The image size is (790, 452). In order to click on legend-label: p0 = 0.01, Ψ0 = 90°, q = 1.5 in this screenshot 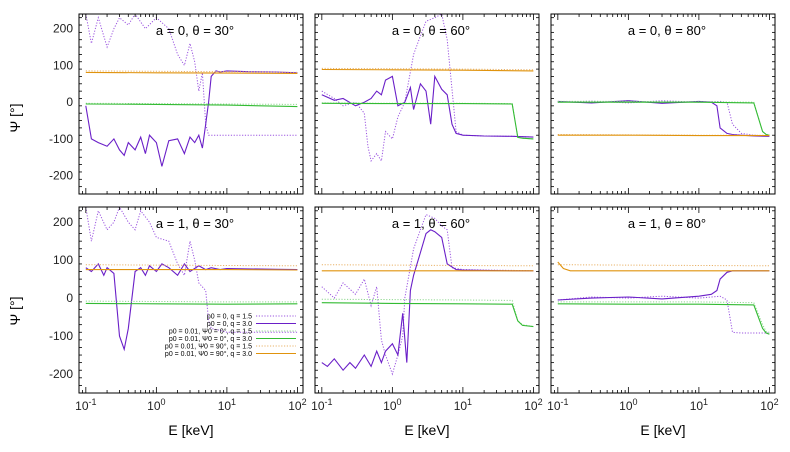, I will do `click(208, 347)`.